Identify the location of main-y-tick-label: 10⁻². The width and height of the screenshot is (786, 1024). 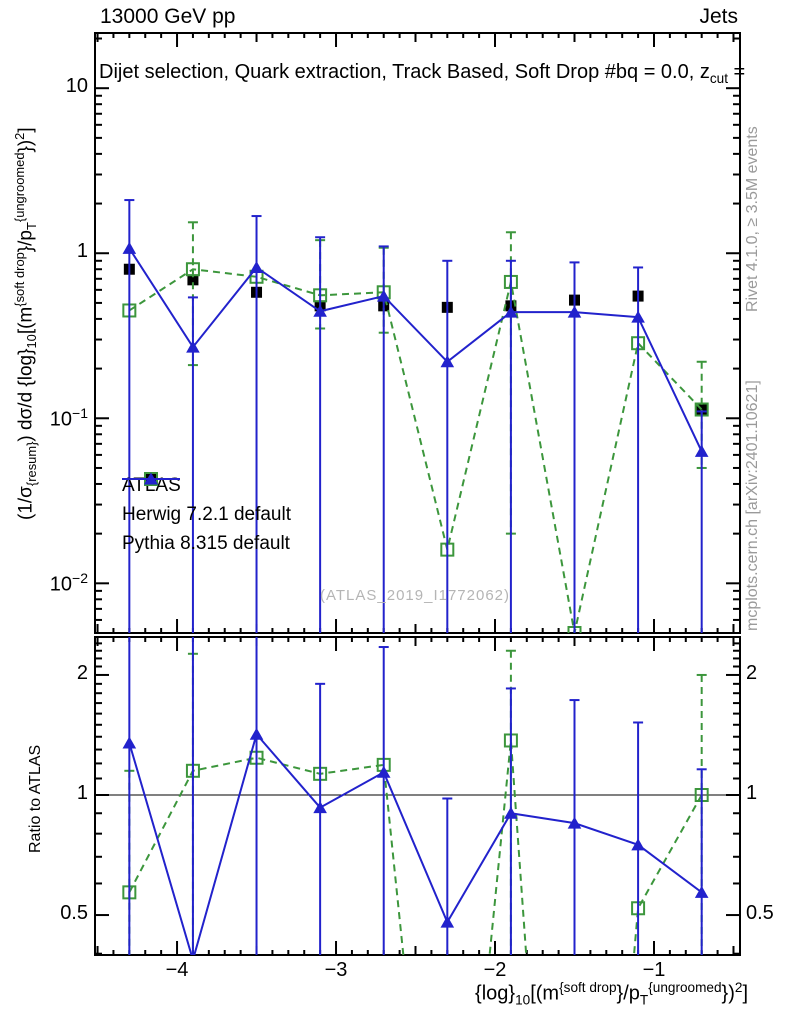
(68, 583).